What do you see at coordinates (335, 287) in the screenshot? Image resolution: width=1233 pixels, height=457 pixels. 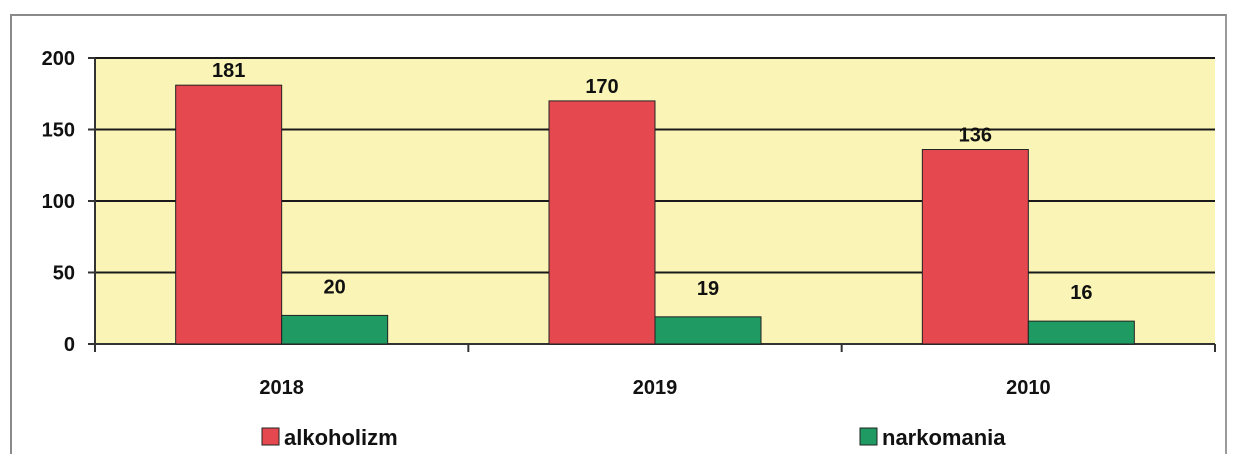 I see `data-label-narkomania-2018: 20` at bounding box center [335, 287].